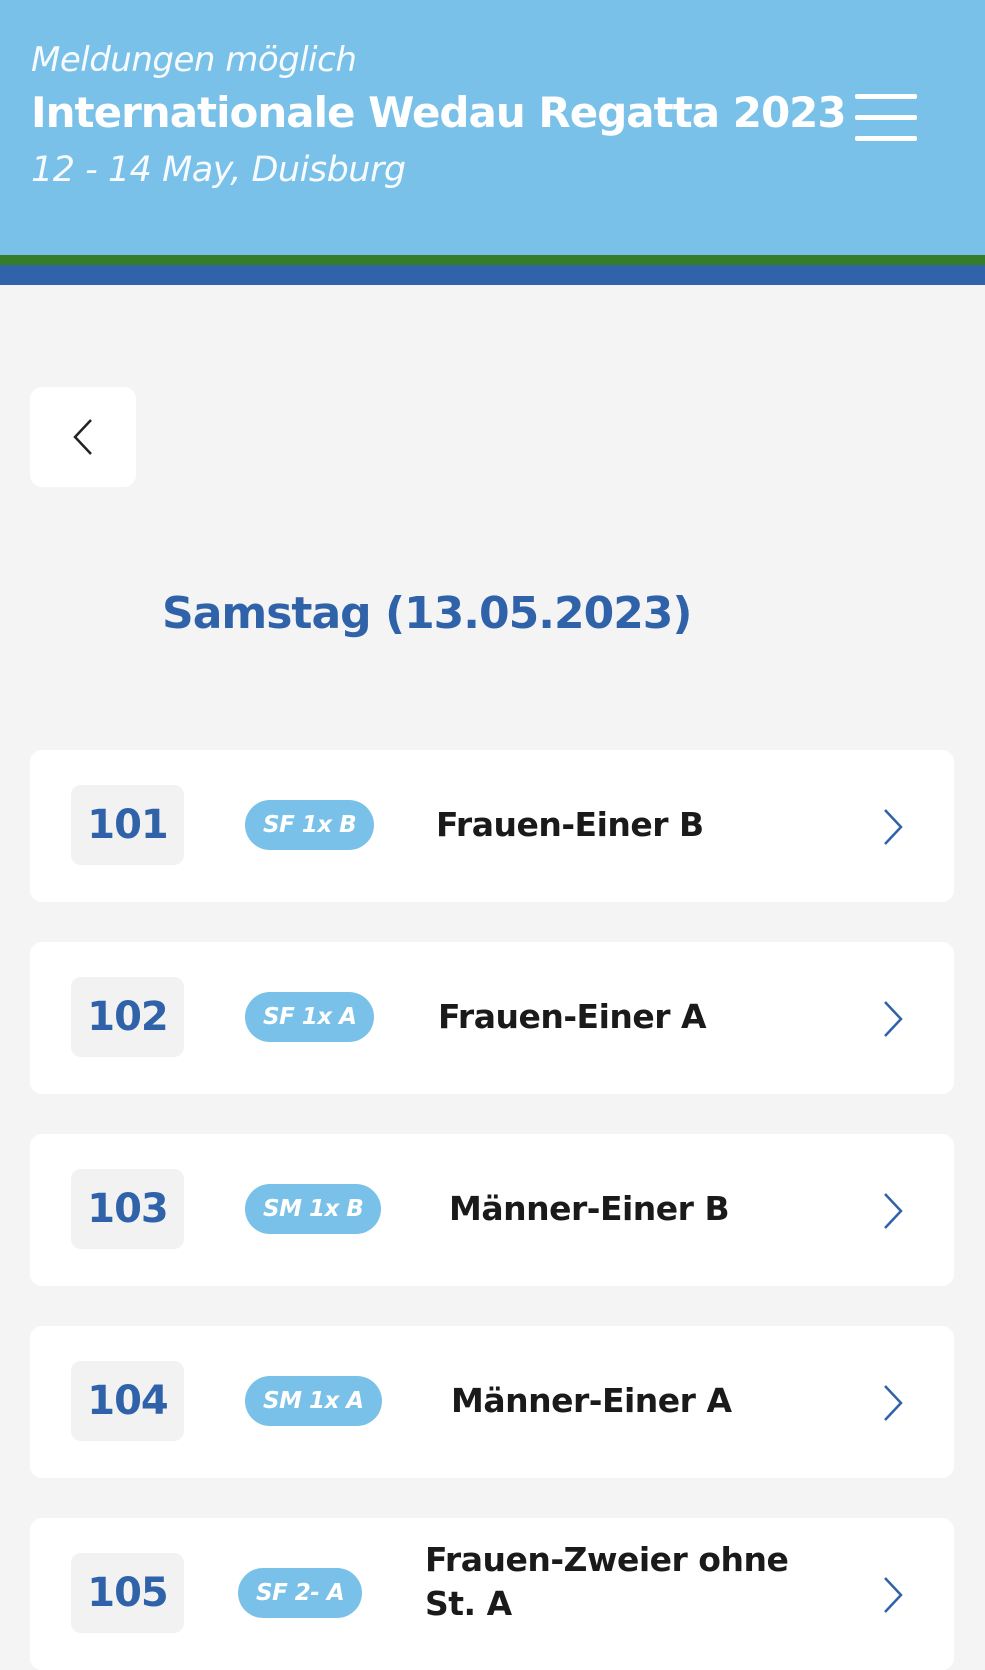  I want to click on race-name: Frauen-Einer B, so click(570, 824).